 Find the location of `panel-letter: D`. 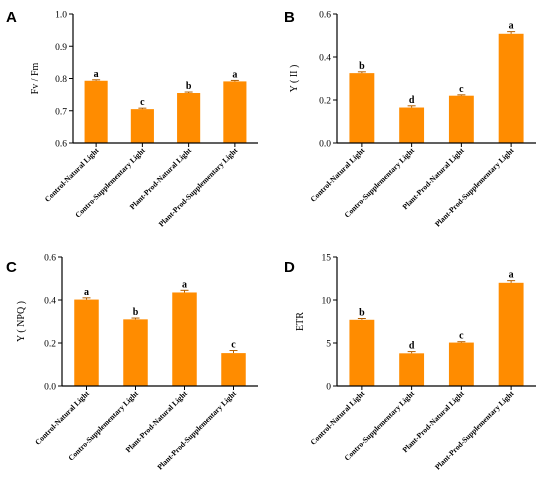

panel-letter: D is located at coordinates (289, 267).